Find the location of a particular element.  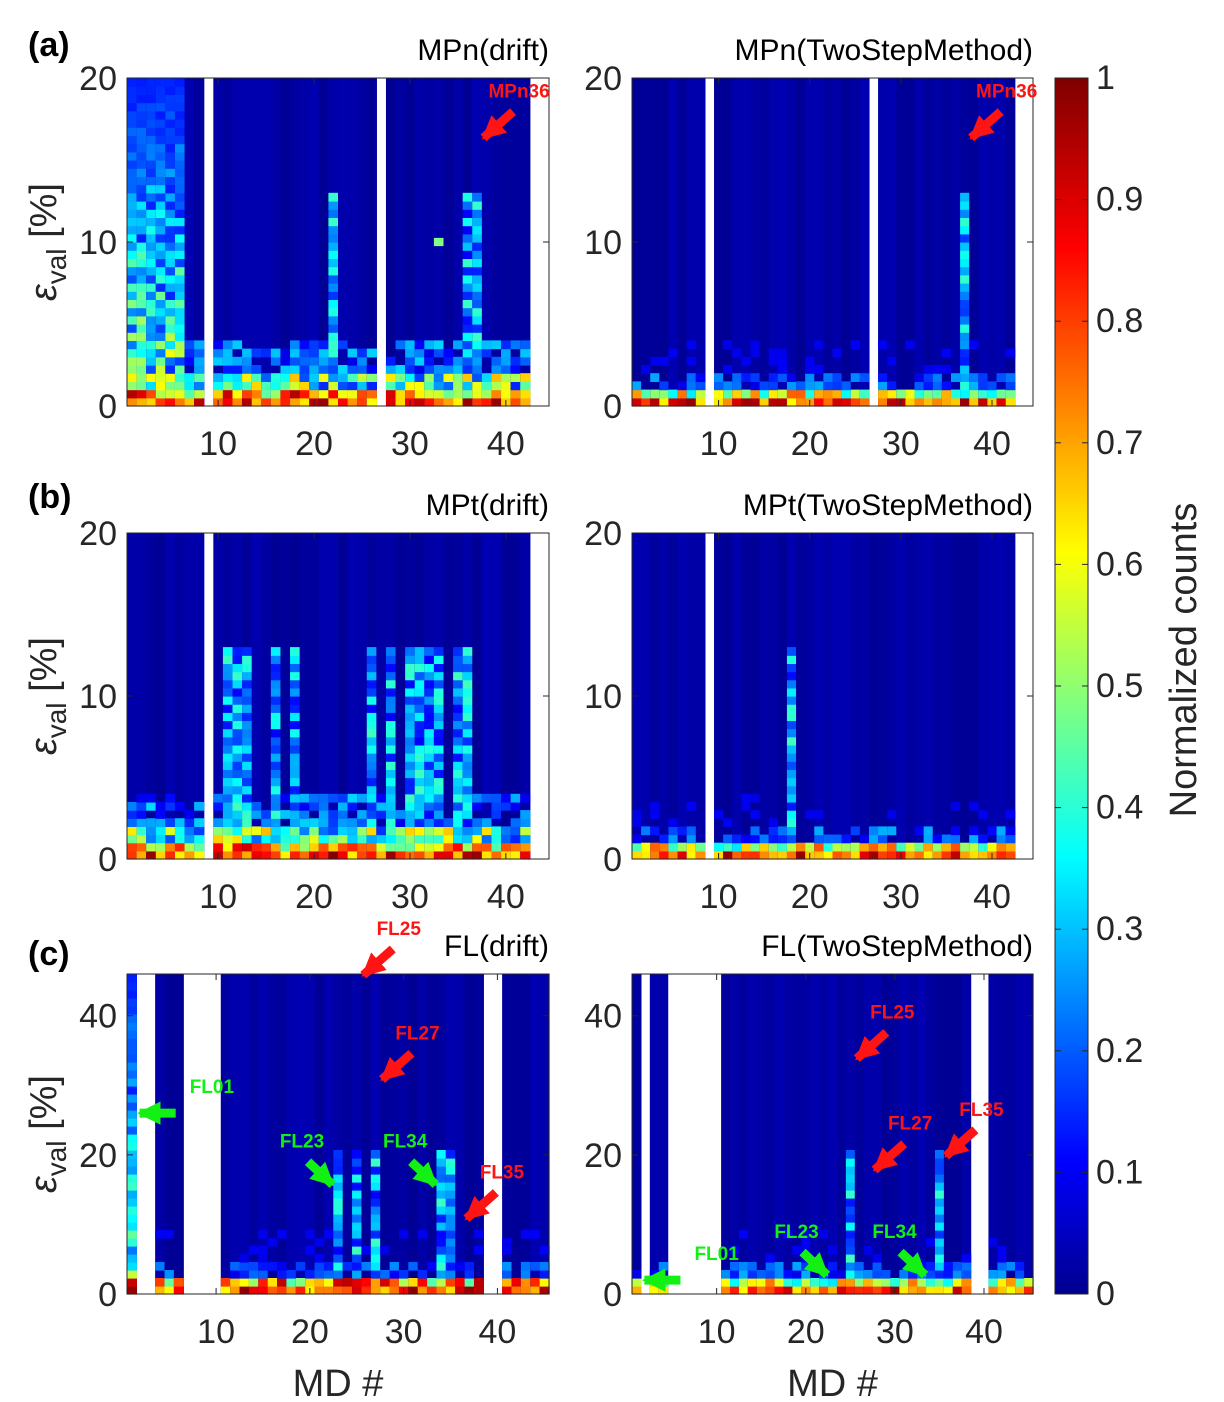

y-tick-label: 40 is located at coordinates (98, 1017).